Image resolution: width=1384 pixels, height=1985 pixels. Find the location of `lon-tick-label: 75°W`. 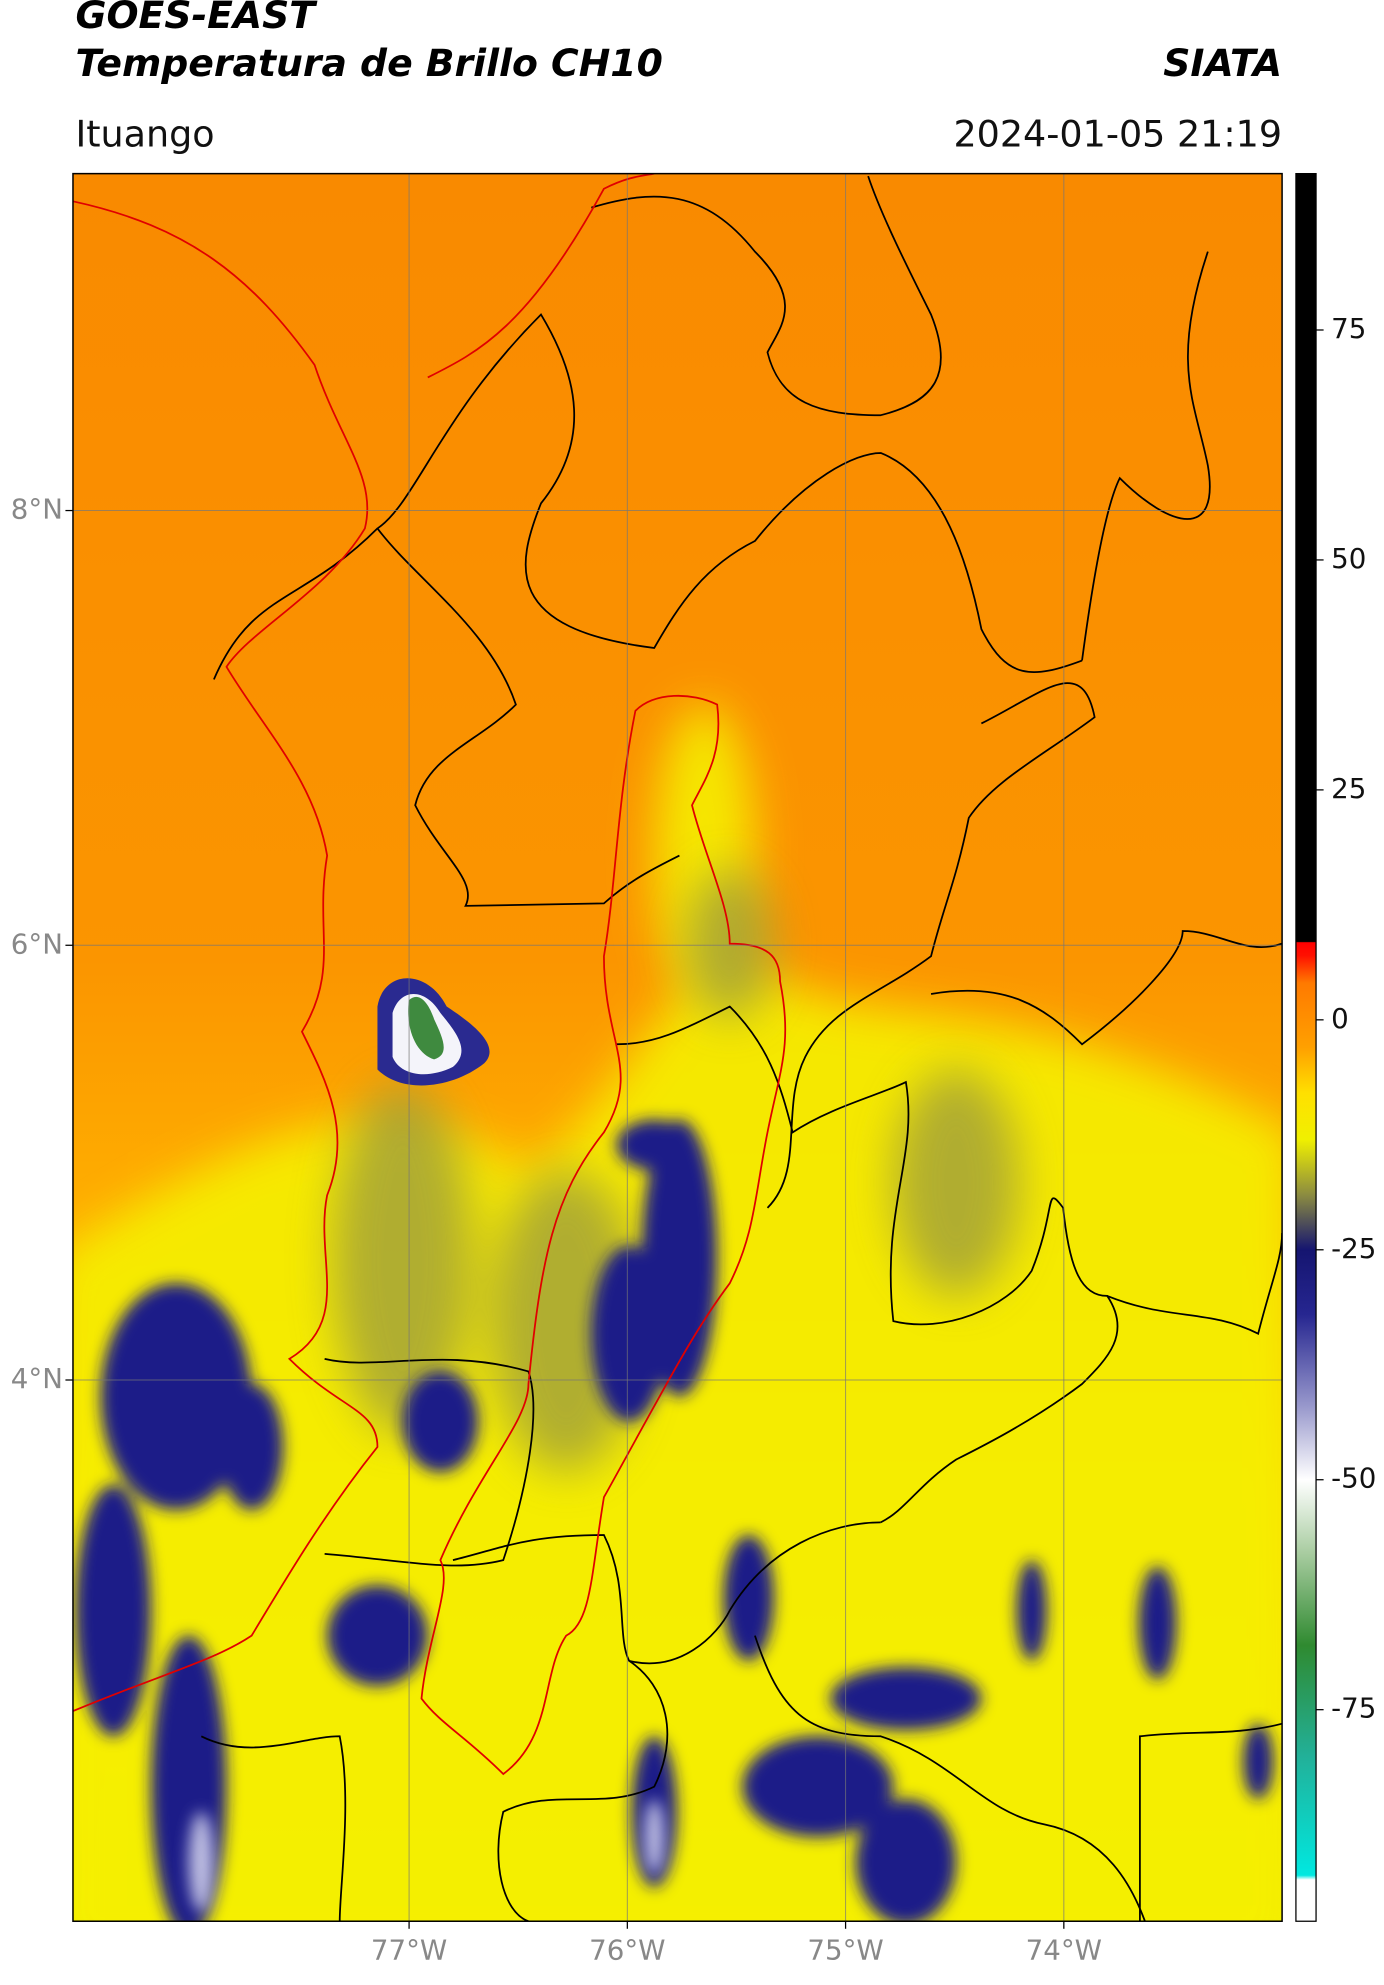

lon-tick-label: 75°W is located at coordinates (845, 1949).